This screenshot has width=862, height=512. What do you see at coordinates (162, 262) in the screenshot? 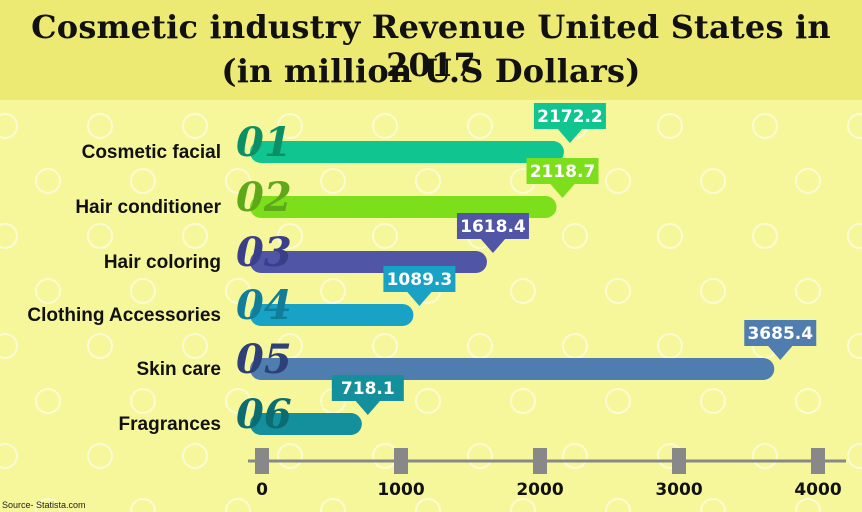
I see `category-label: Hair coloring` at bounding box center [162, 262].